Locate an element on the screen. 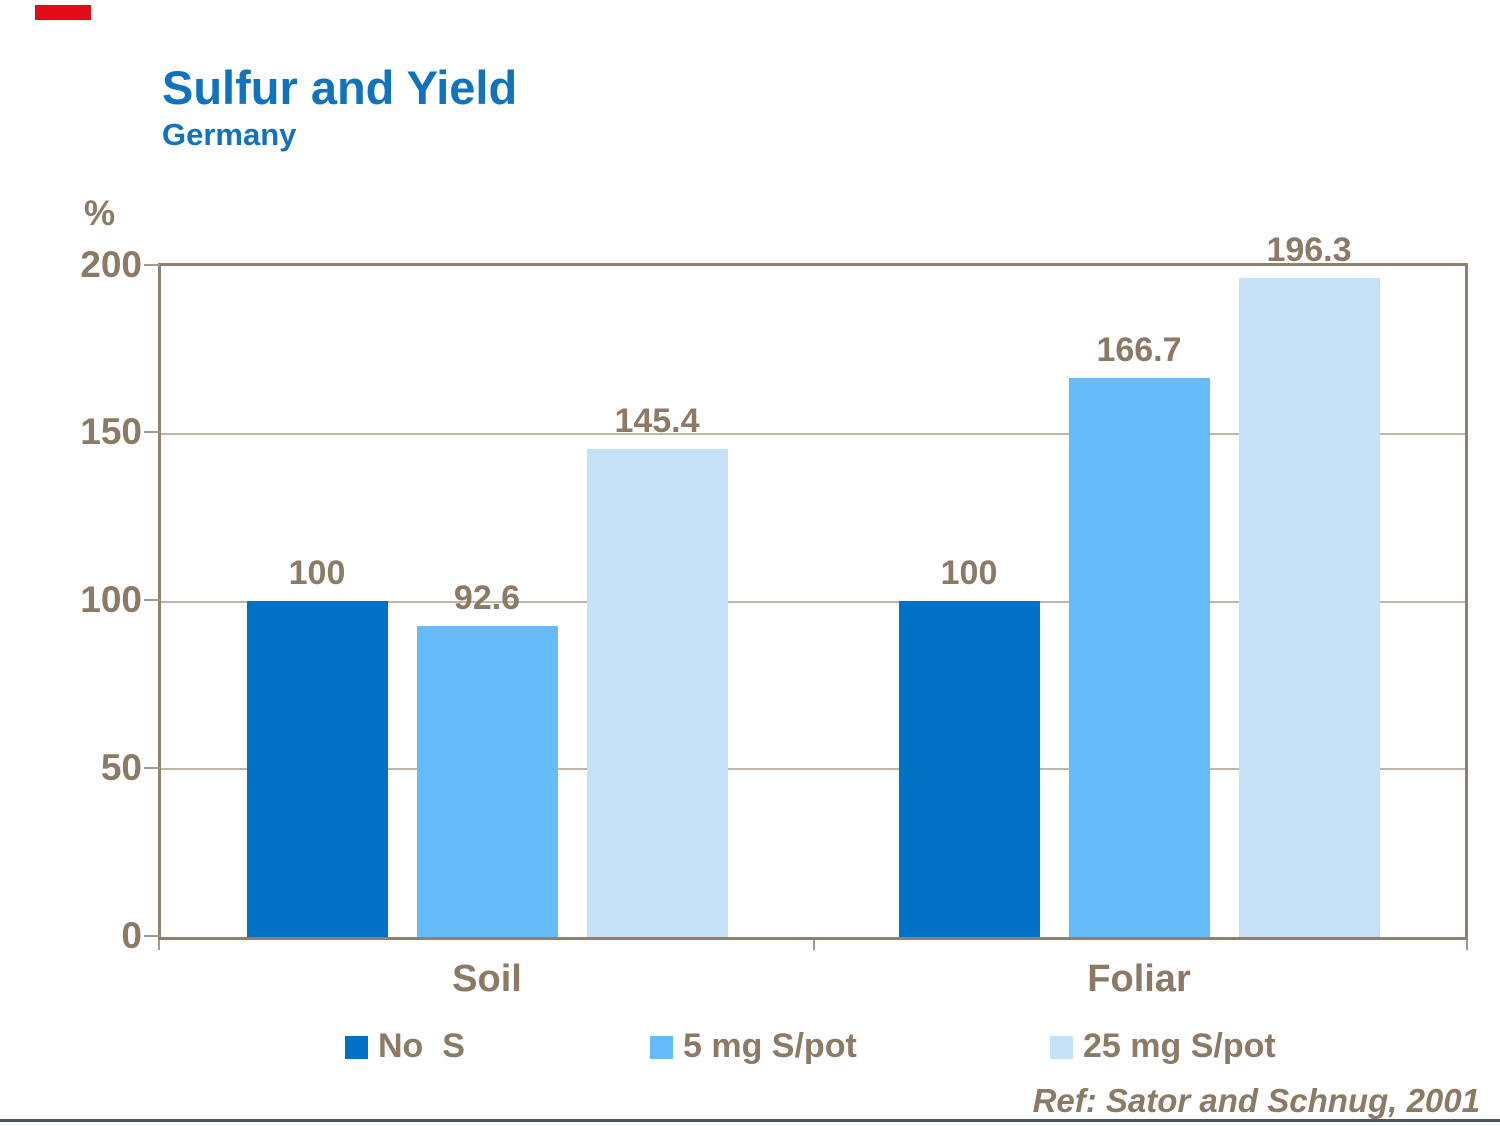  chart-subtitle: Germany is located at coordinates (229, 134).